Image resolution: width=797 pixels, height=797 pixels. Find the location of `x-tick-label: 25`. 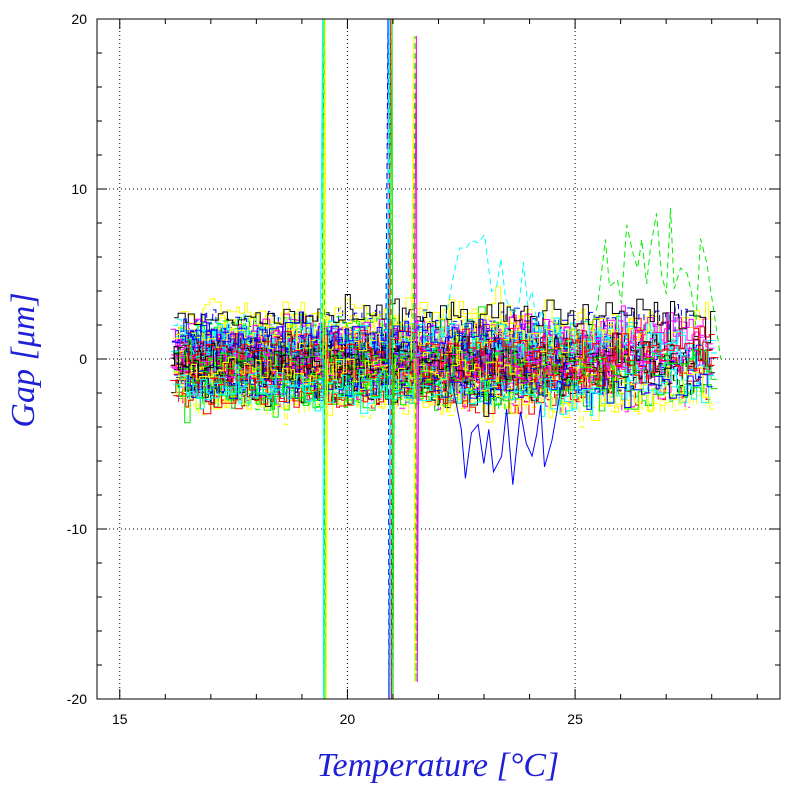

x-tick-label: 25 is located at coordinates (575, 719).